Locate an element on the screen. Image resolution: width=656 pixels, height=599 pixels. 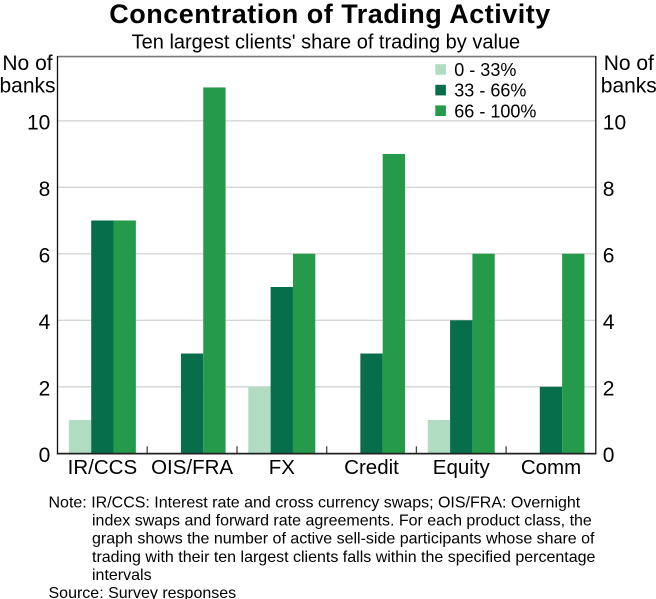
svg-text: FX is located at coordinates (282, 467).